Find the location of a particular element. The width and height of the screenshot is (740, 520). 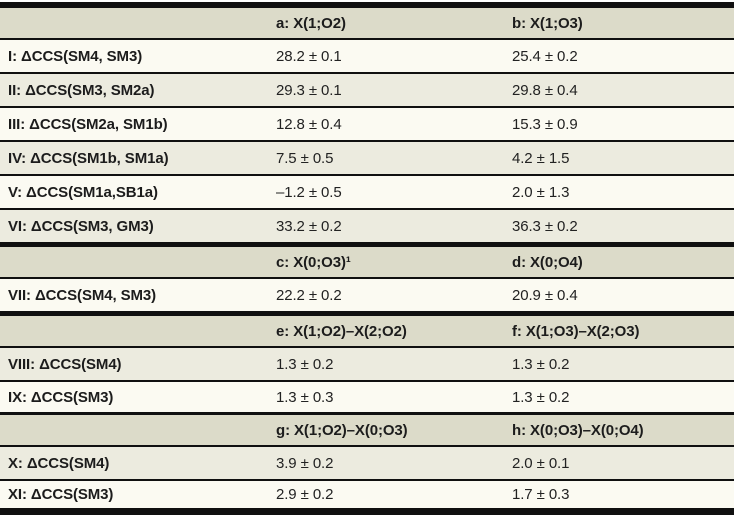

column-header-f: f: X(1;O3)–X(2;O3) is located at coordinates (576, 331).